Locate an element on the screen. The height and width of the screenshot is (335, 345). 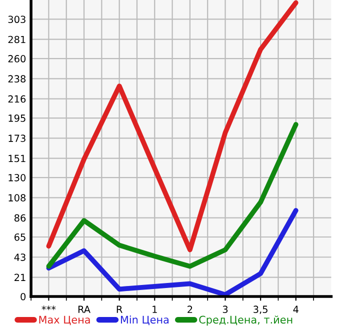
y-tick-label: 151 is located at coordinates (17, 158).